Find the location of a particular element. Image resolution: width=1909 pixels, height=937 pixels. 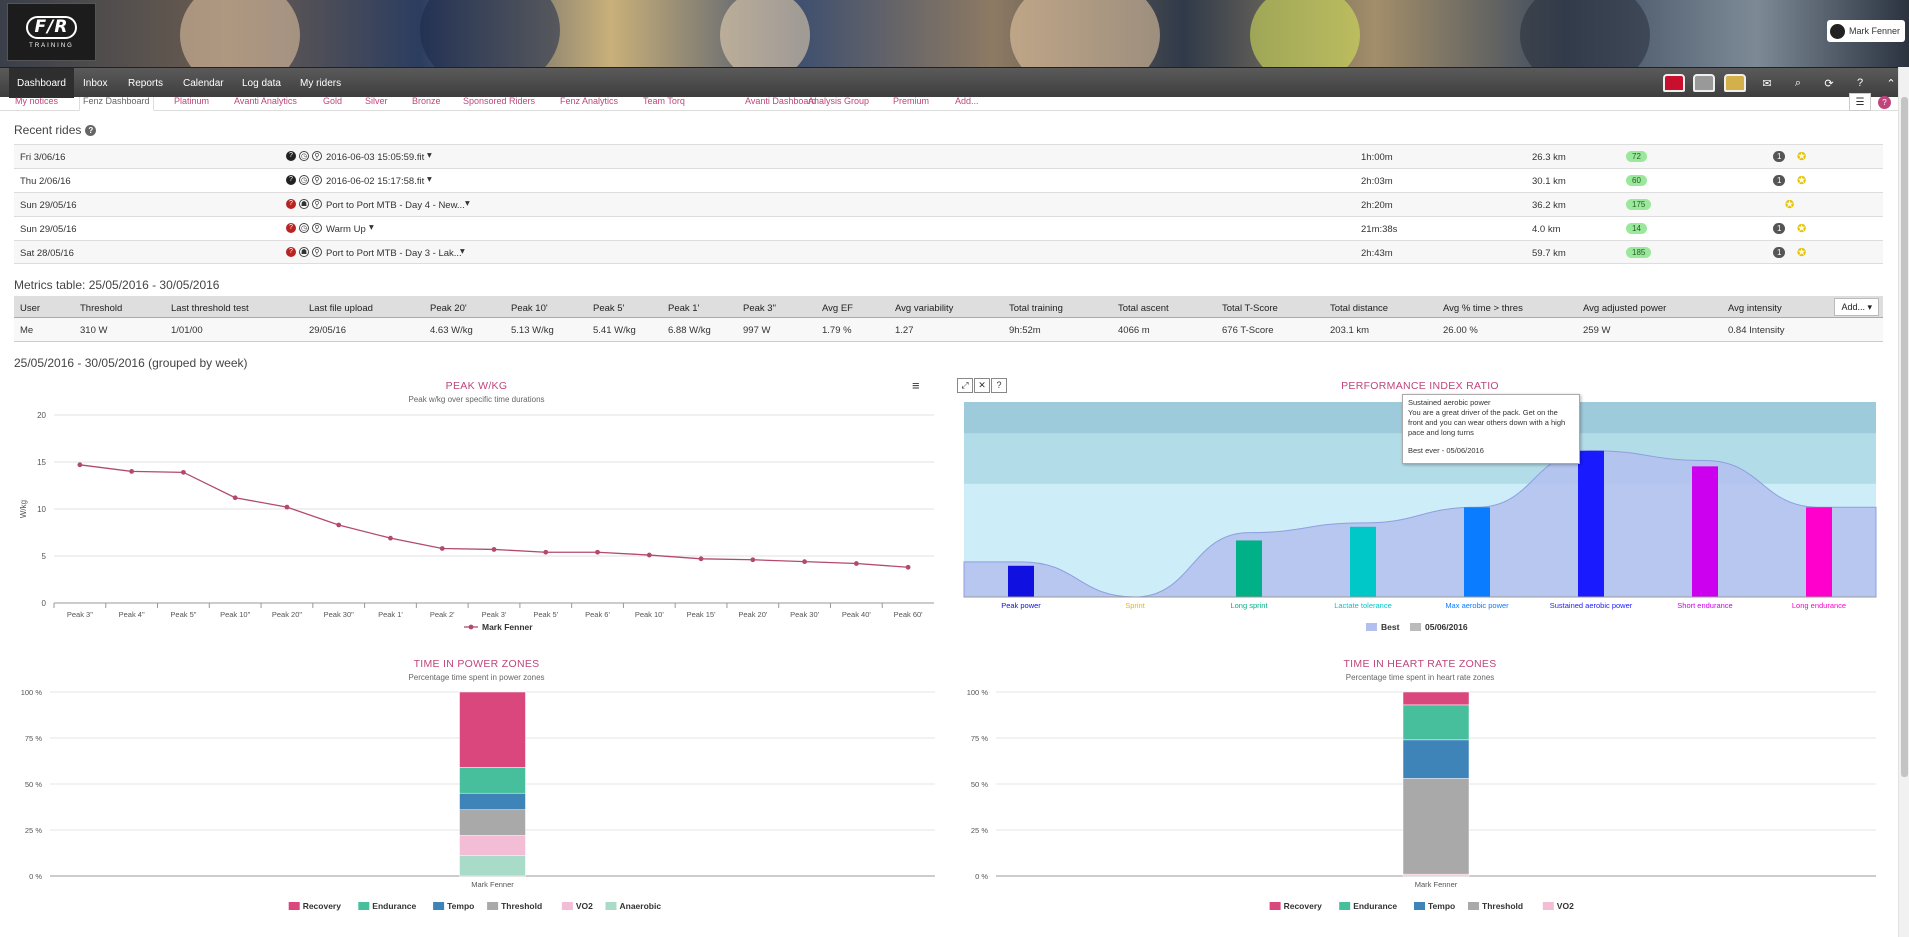

legend-swatch is located at coordinates (1371, 627).